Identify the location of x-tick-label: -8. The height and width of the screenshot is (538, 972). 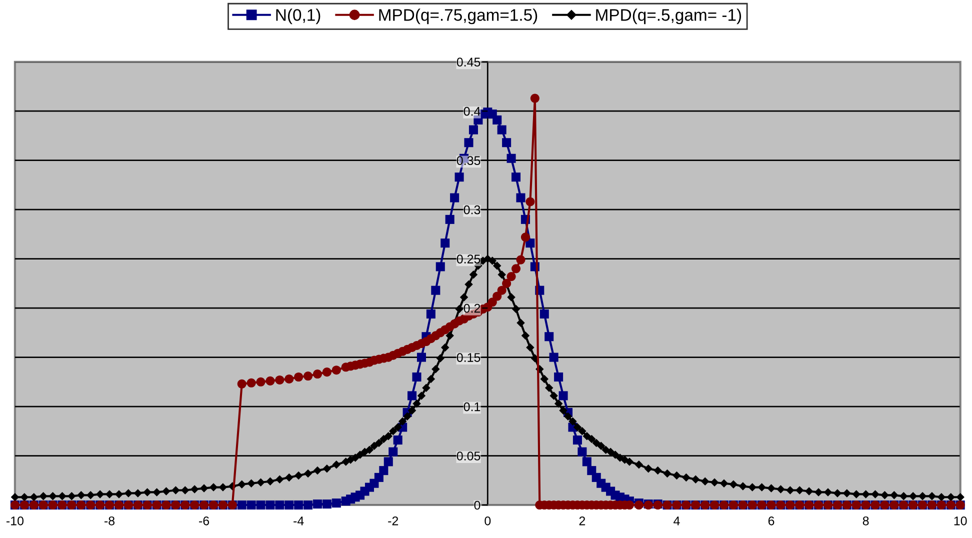
(109, 521).